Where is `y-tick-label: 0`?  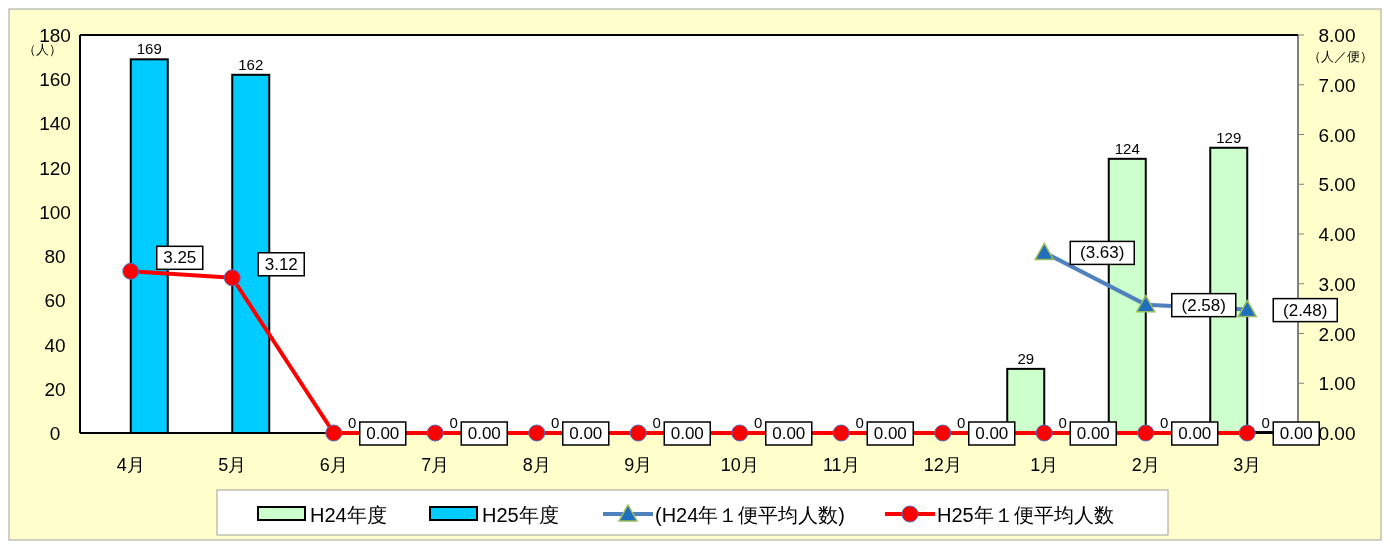
y-tick-label: 0 is located at coordinates (55, 433).